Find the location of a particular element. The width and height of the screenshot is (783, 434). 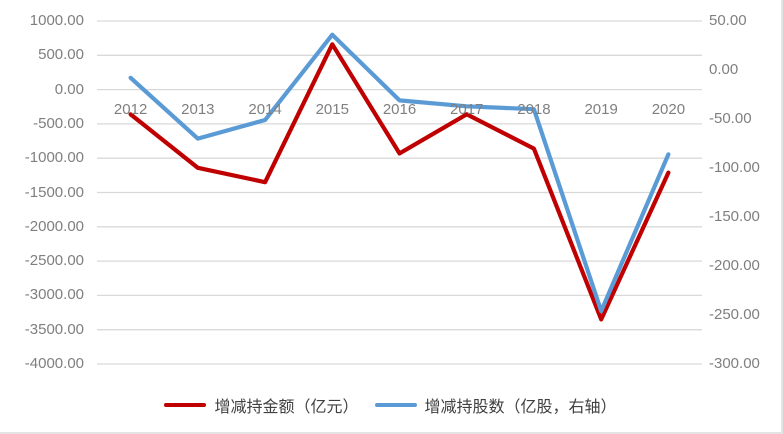

left-axis-tick-label: -3000.00 is located at coordinates (54, 295).